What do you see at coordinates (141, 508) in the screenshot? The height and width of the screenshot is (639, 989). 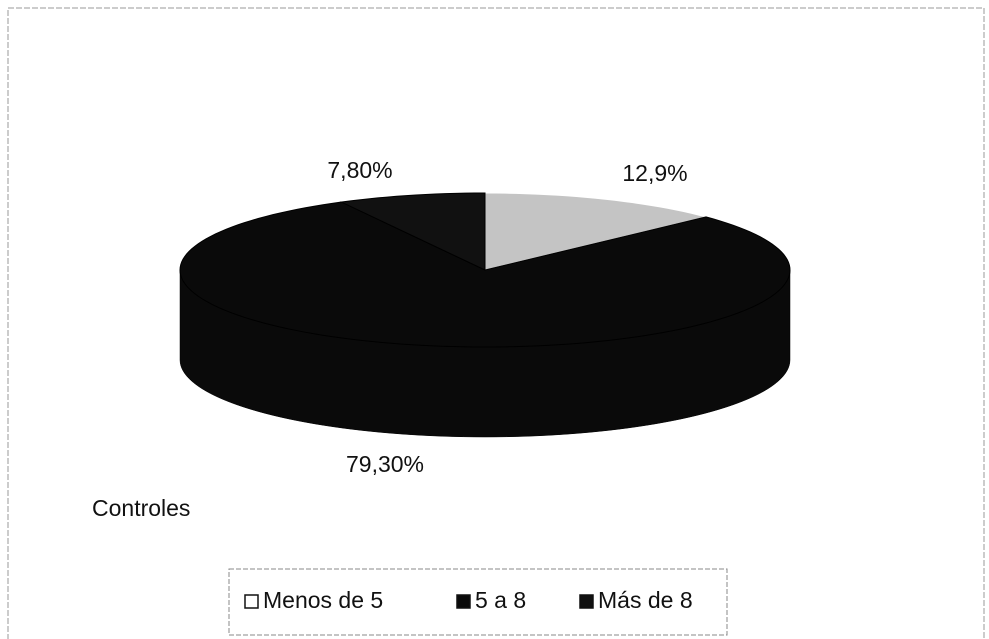 I see `chart-title: Controles` at bounding box center [141, 508].